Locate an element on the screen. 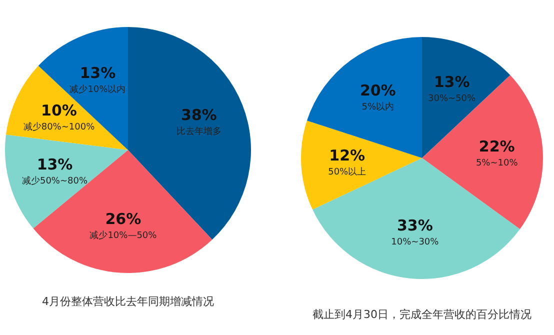 This screenshot has height=335, width=554. data-label: 20% is located at coordinates (378, 90).